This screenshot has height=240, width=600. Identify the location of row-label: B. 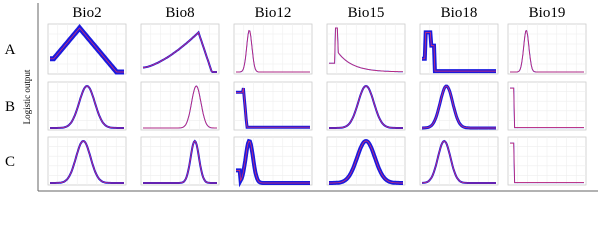
(10, 107).